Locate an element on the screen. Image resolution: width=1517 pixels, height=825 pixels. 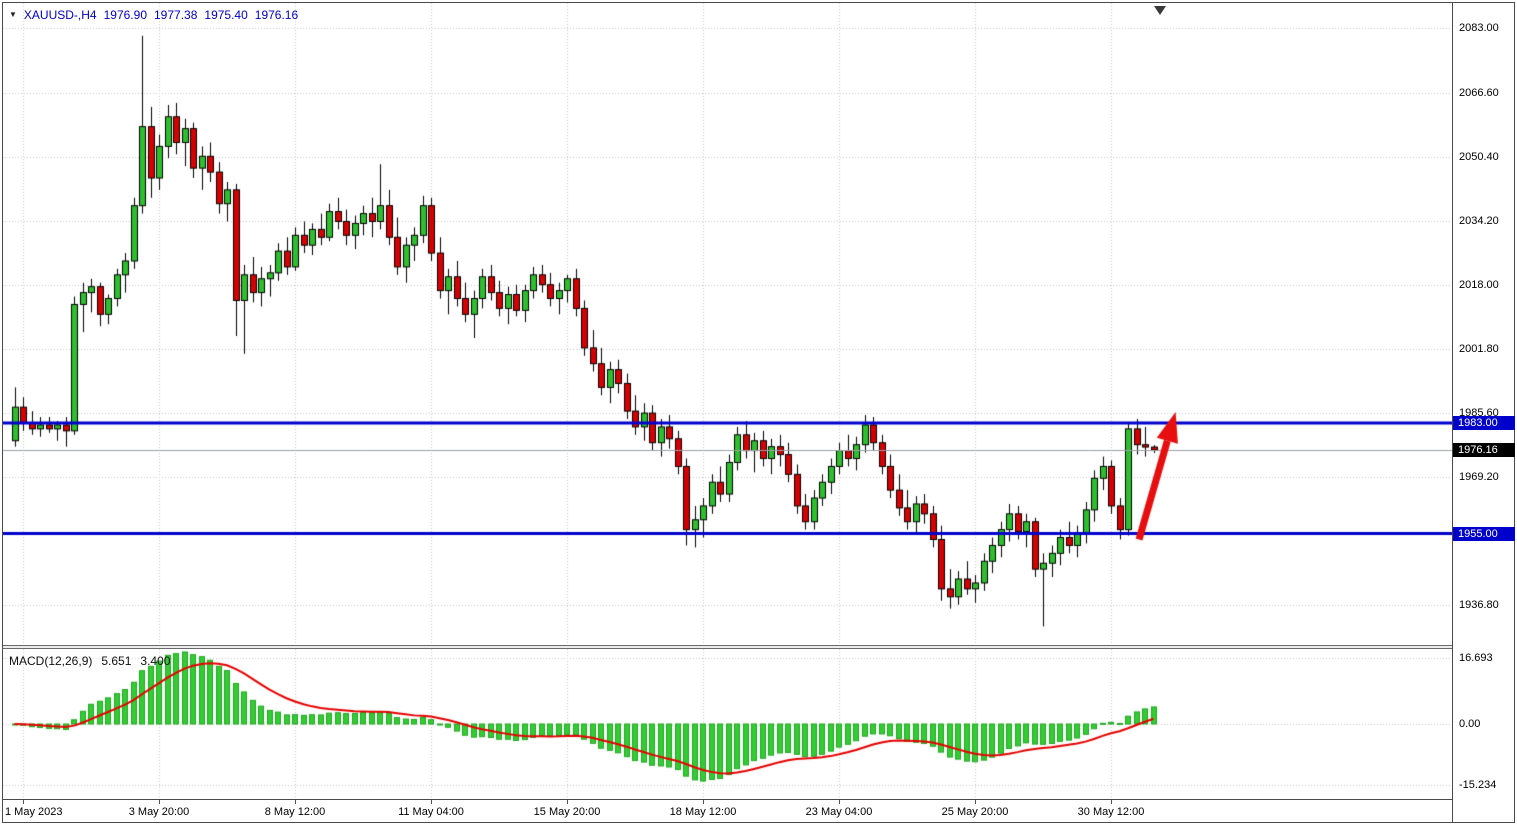
time-axis-label: 3 May 20:00 is located at coordinates (159, 812).